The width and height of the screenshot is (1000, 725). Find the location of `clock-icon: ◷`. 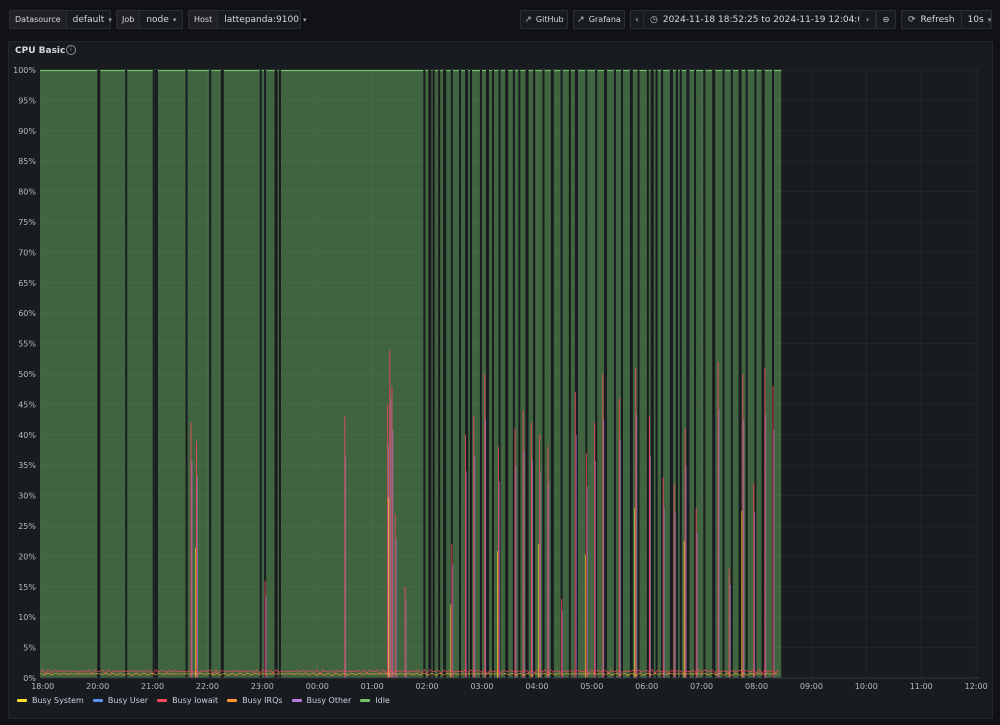

clock-icon: ◷ is located at coordinates (654, 19).